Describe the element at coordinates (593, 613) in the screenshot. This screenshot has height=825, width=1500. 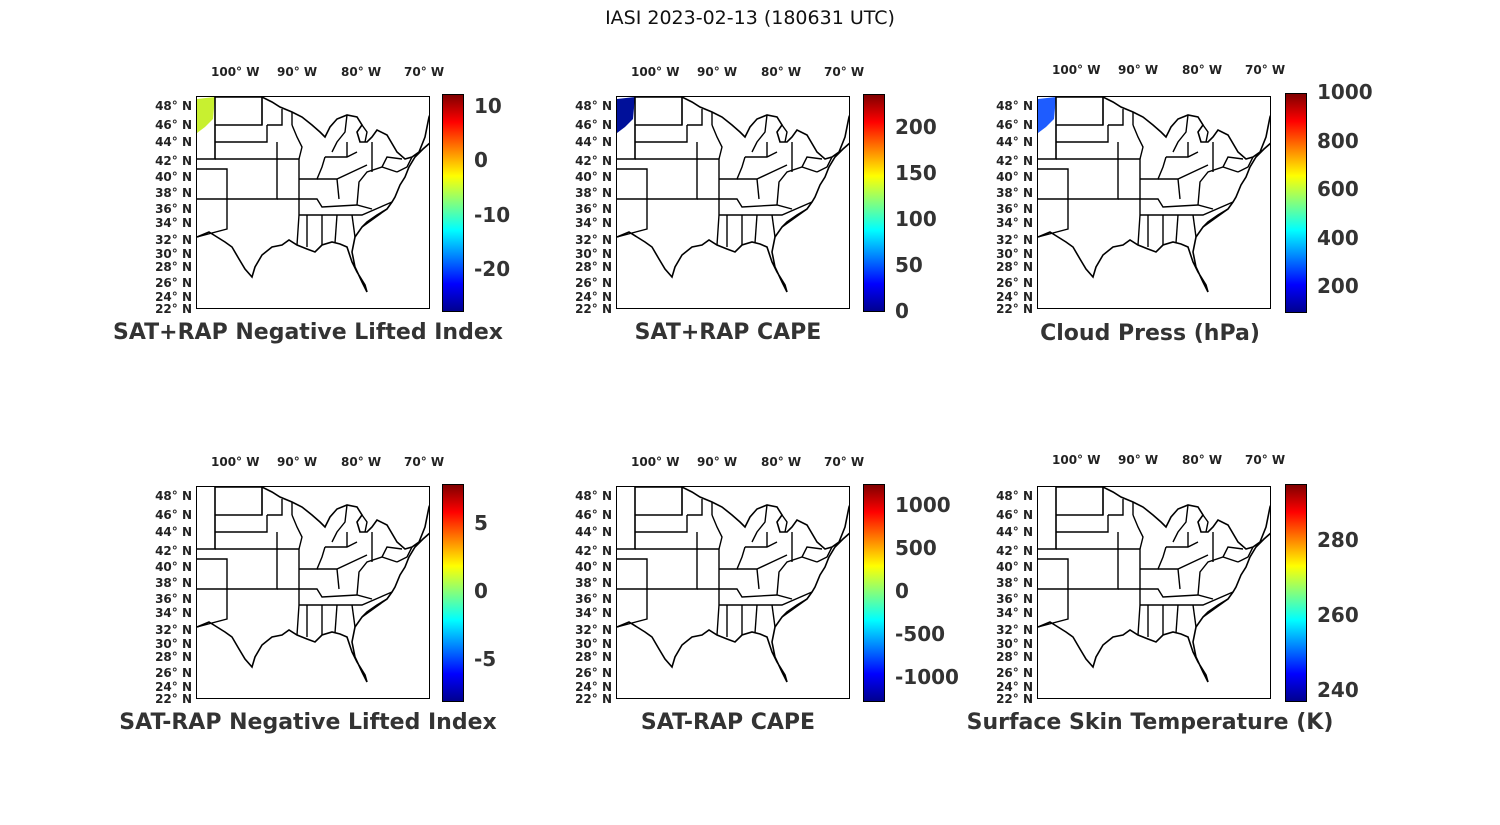
I see `lat-label: 34° N` at that location.